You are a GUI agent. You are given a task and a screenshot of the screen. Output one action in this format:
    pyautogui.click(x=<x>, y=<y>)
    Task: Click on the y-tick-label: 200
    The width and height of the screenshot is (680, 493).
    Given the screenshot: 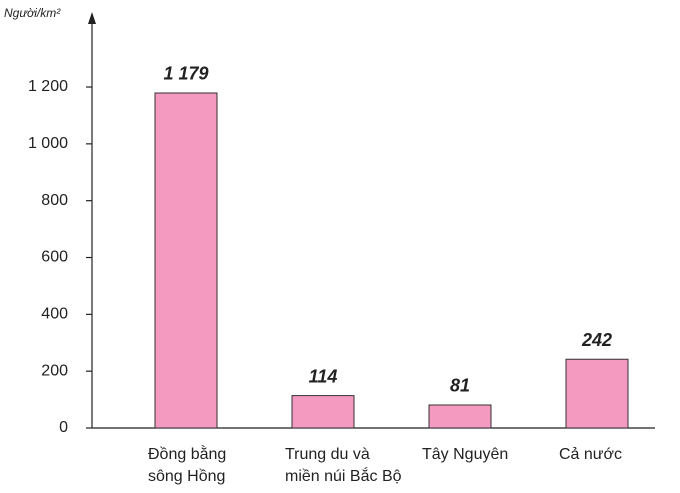 What is the action you would take?
    pyautogui.click(x=54, y=370)
    